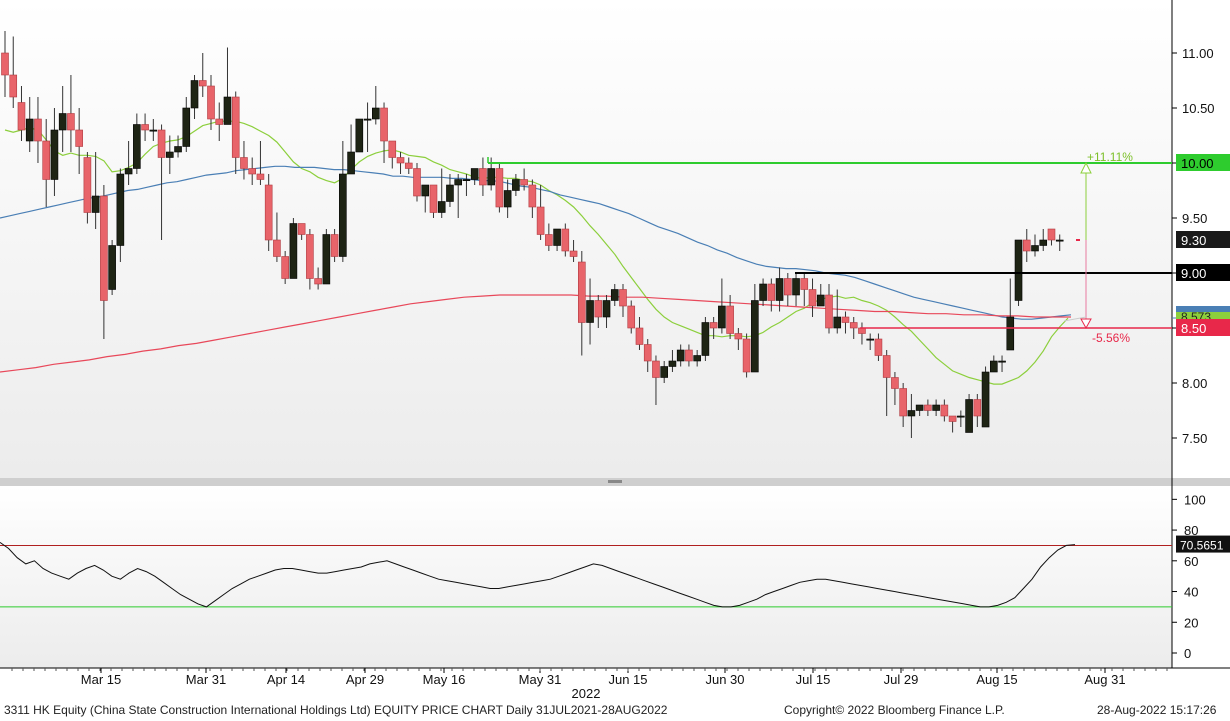 The width and height of the screenshot is (1230, 721). I want to click on level-label-2-bg, so click(1203, 327).